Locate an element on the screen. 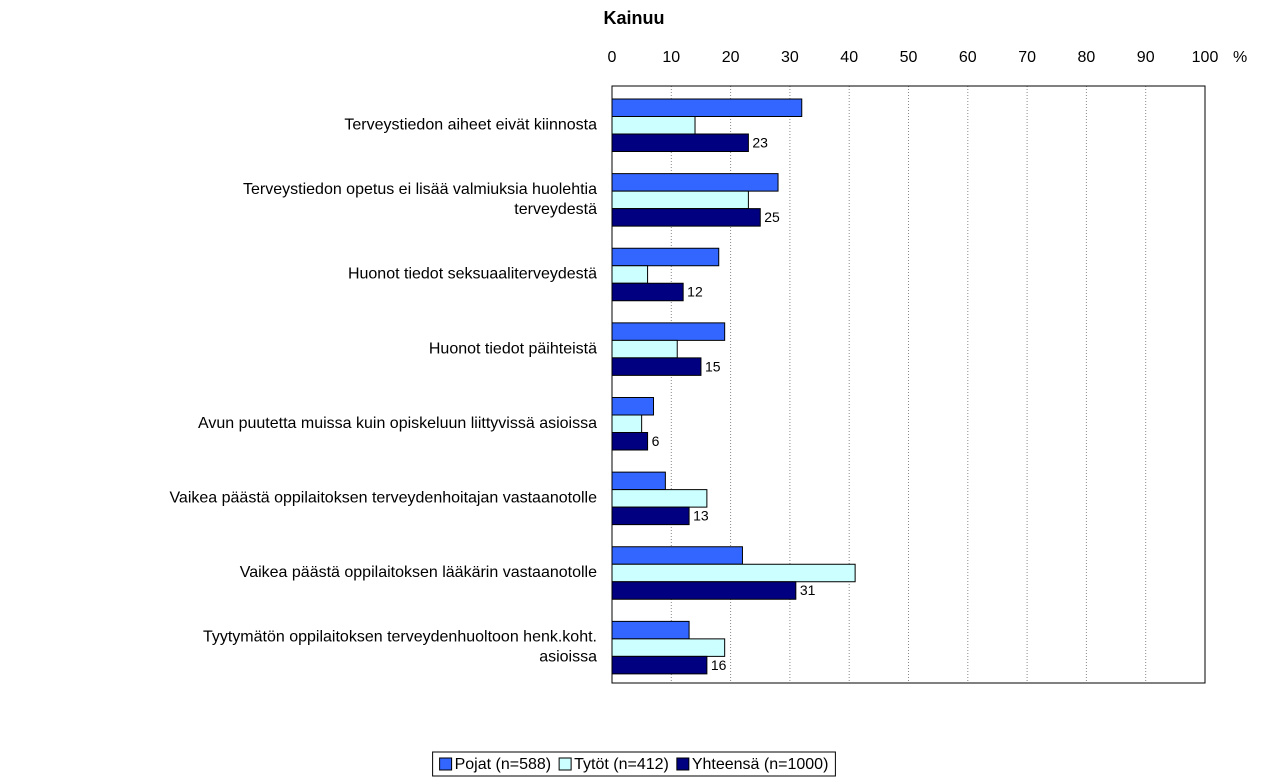 Image resolution: width=1262 pixels, height=778 pixels. x-tick-label: 60 is located at coordinates (968, 57).